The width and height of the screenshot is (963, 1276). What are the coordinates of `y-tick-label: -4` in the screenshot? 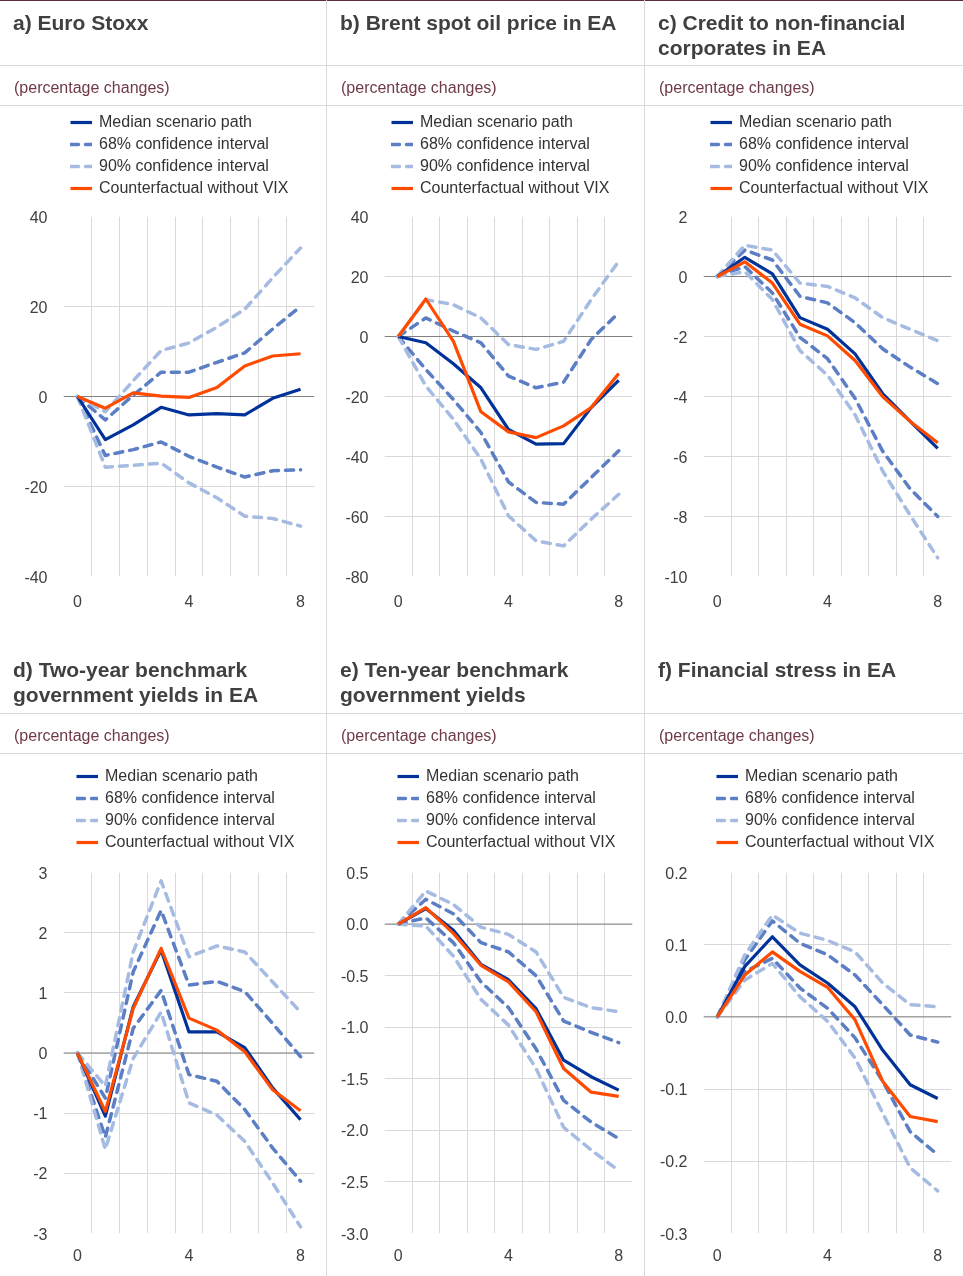 It's located at (680, 397).